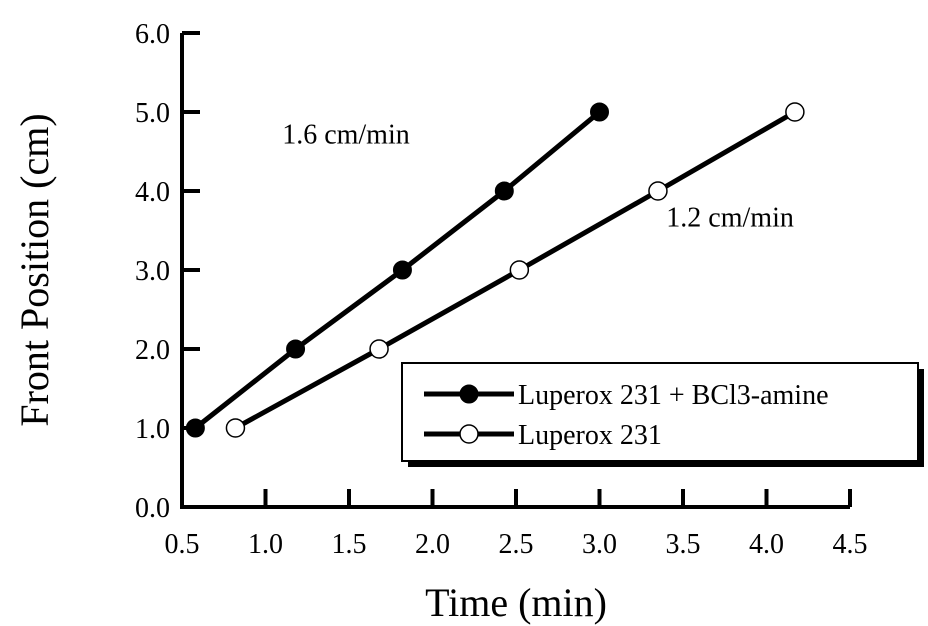  I want to click on annotation-slope-2: 1.2 cm/min, so click(730, 218).